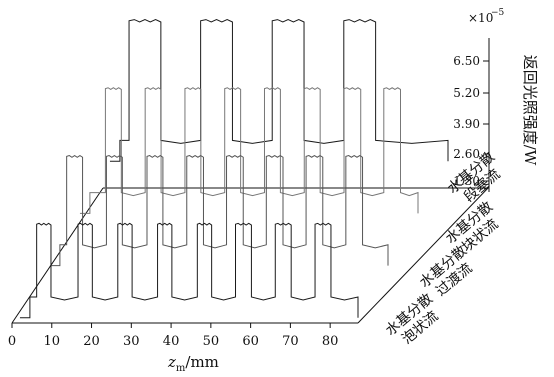  I want to click on floor-left-edge, so click(57, 255).